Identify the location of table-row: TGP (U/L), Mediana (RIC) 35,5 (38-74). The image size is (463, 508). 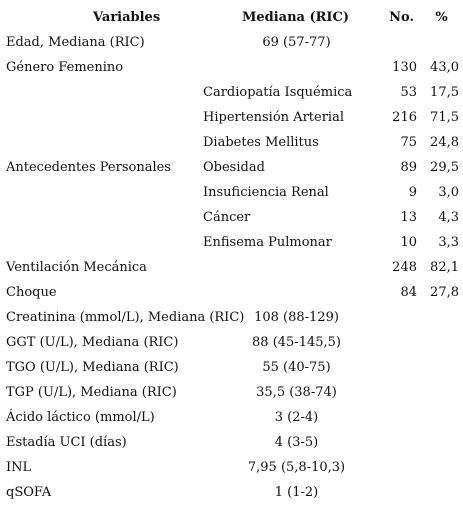
(231, 392).